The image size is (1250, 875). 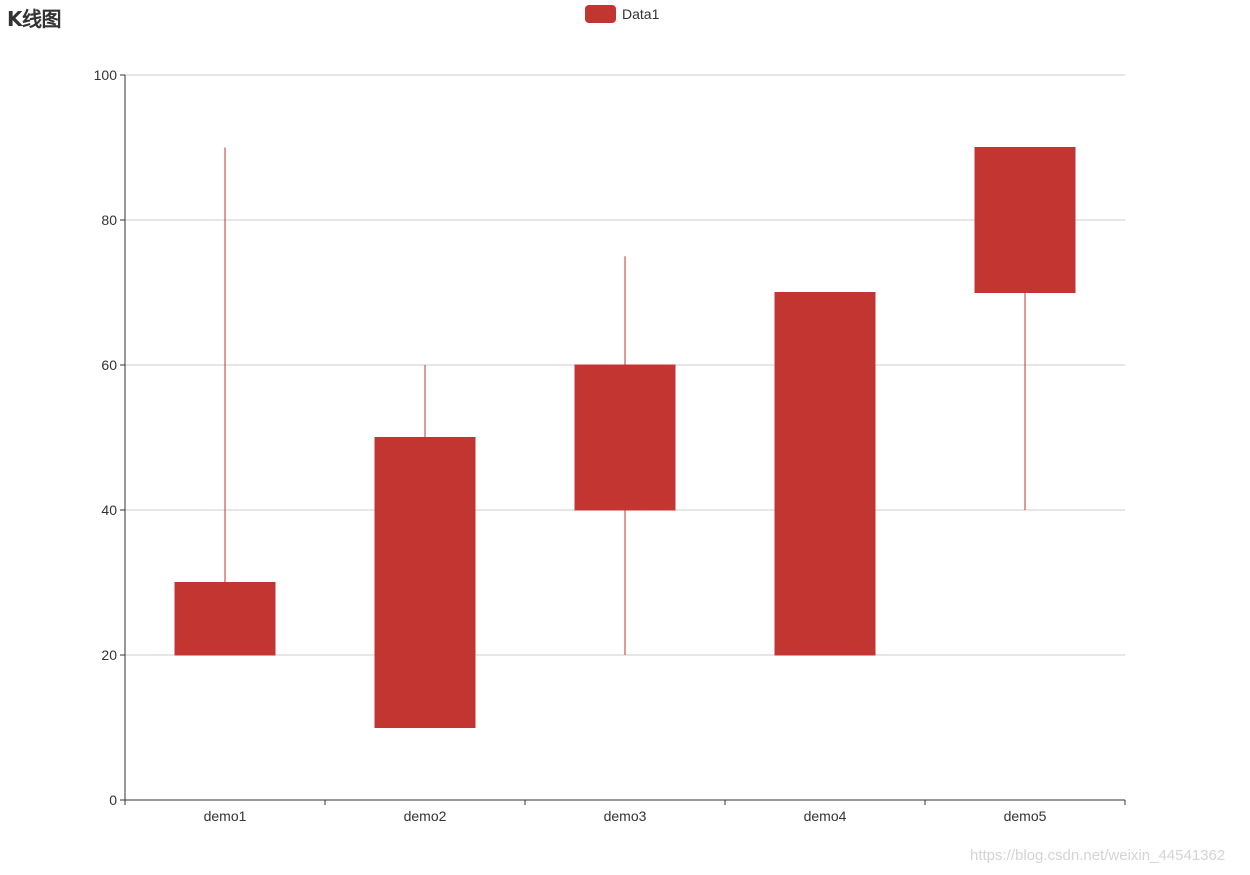 What do you see at coordinates (641, 14) in the screenshot?
I see `legend-label: Data1` at bounding box center [641, 14].